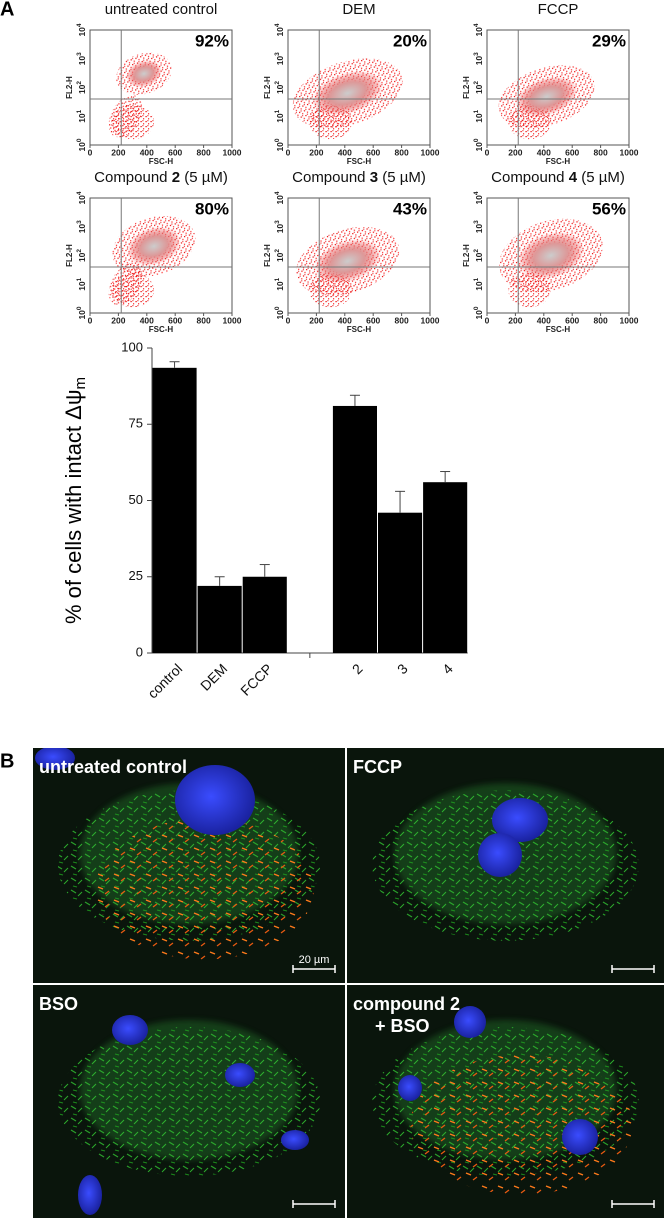 Image resolution: width=664 pixels, height=1223 pixels. What do you see at coordinates (212, 40) in the screenshot?
I see `quadrant-percent: 92%` at bounding box center [212, 40].